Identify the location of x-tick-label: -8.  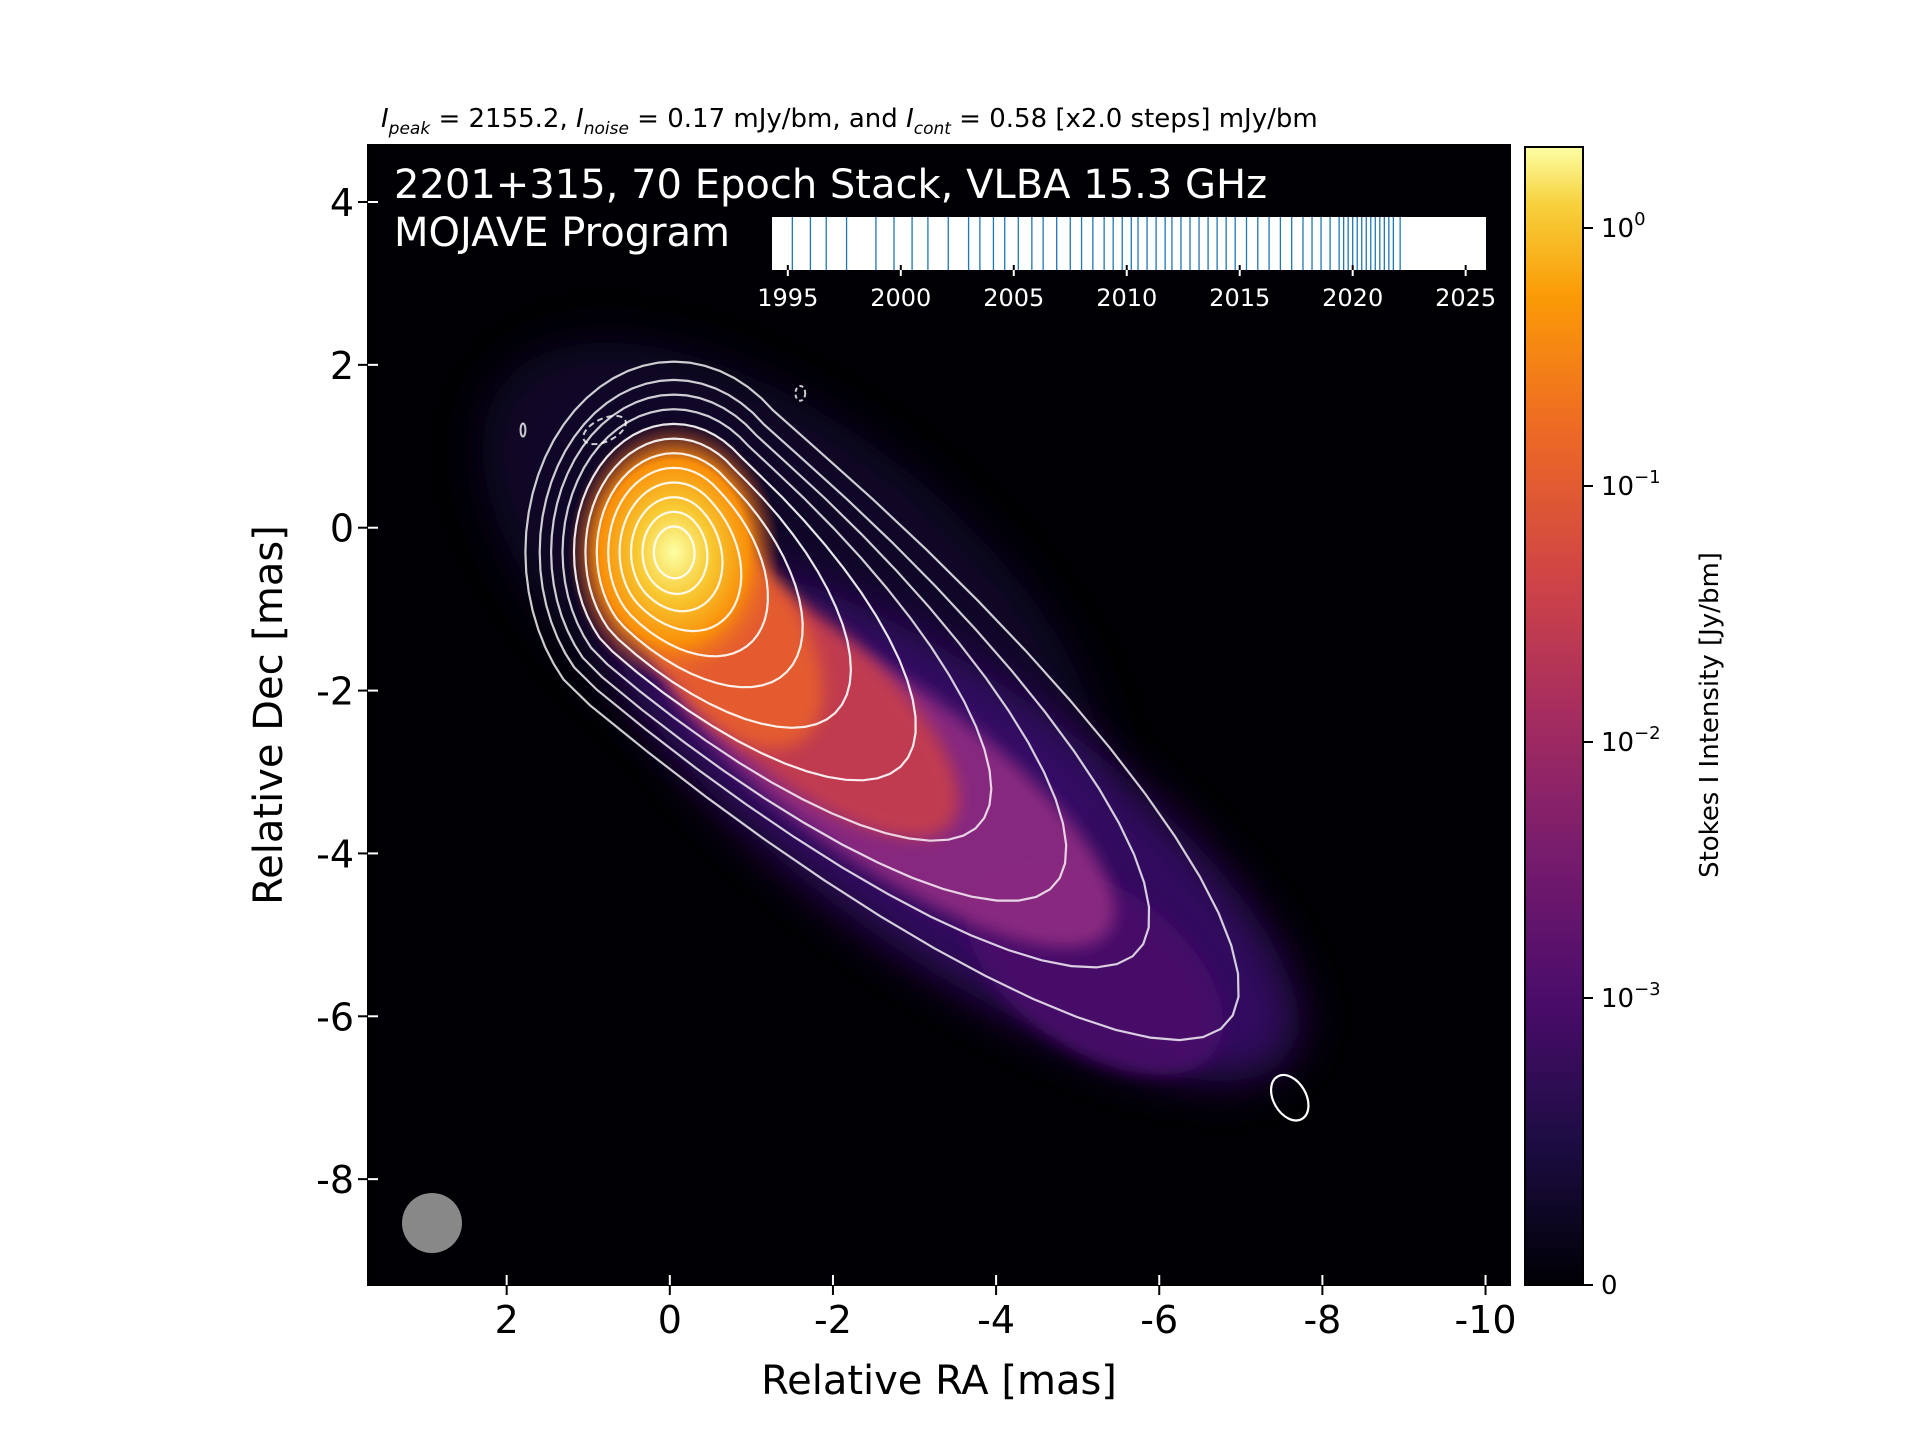
(1322, 1320).